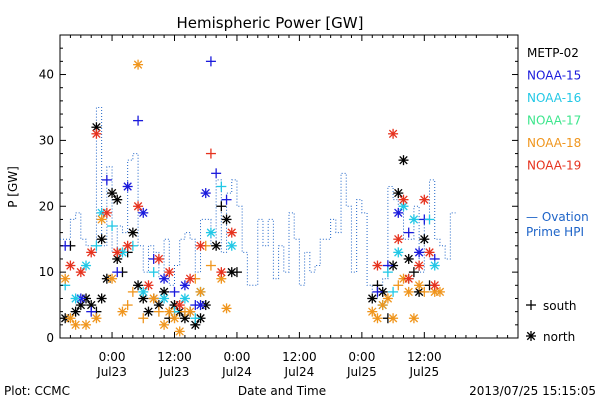 The width and height of the screenshot is (600, 400). I want to click on marker-legend-label-south: south, so click(560, 306).